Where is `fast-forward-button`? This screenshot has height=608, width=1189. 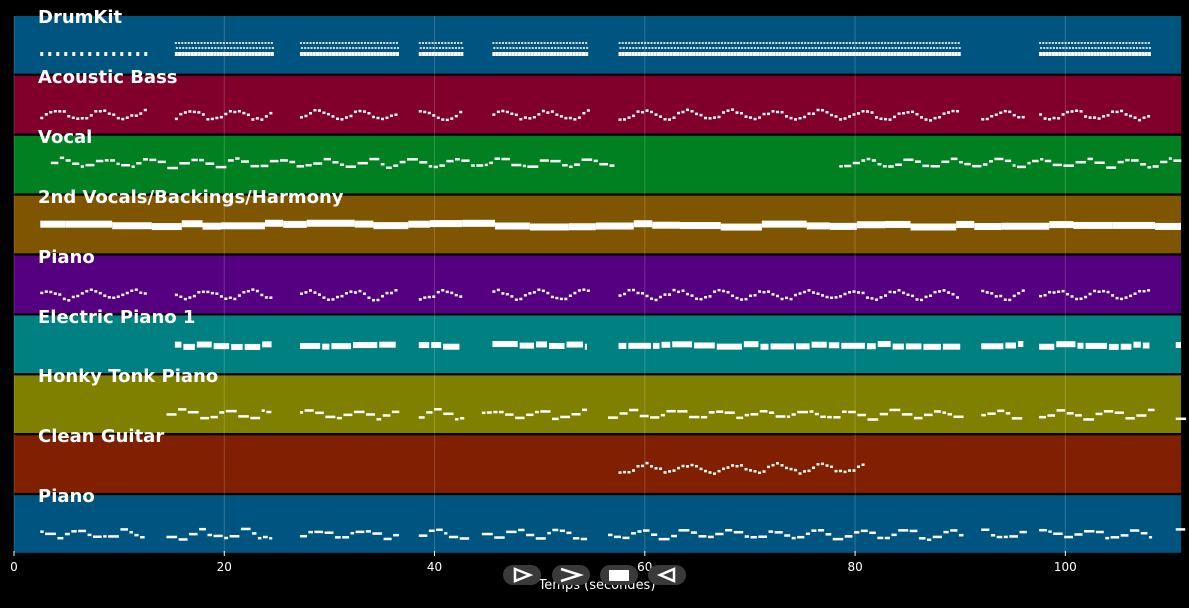
fast-forward-button is located at coordinates (571, 575).